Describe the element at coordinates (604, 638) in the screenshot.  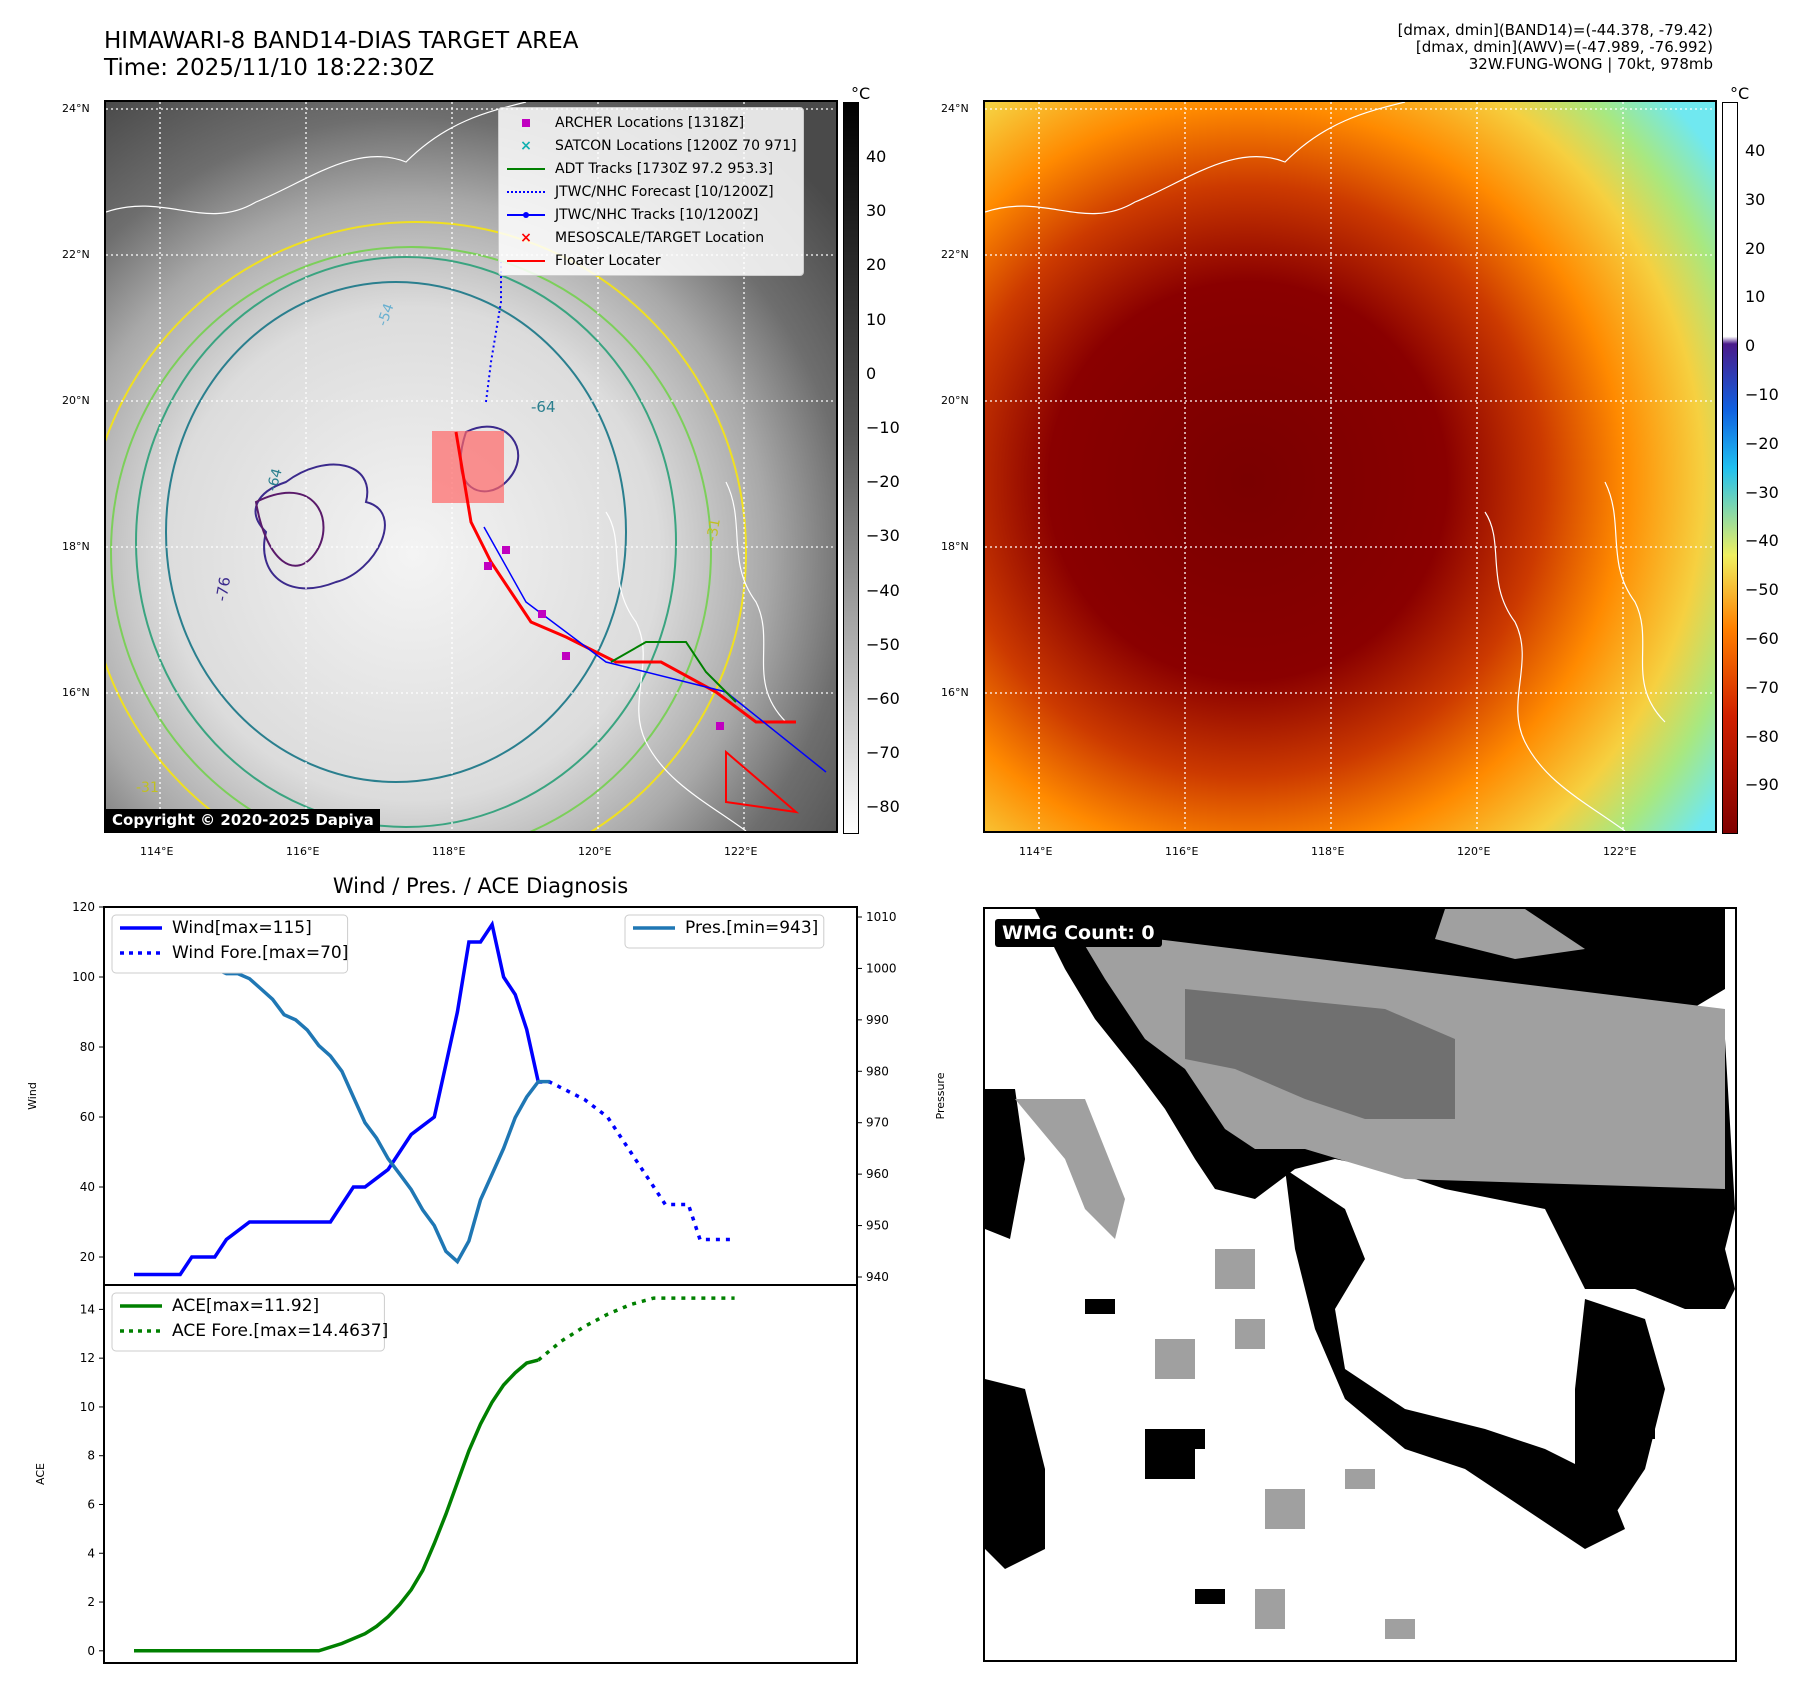
I see `archer-locations` at that location.